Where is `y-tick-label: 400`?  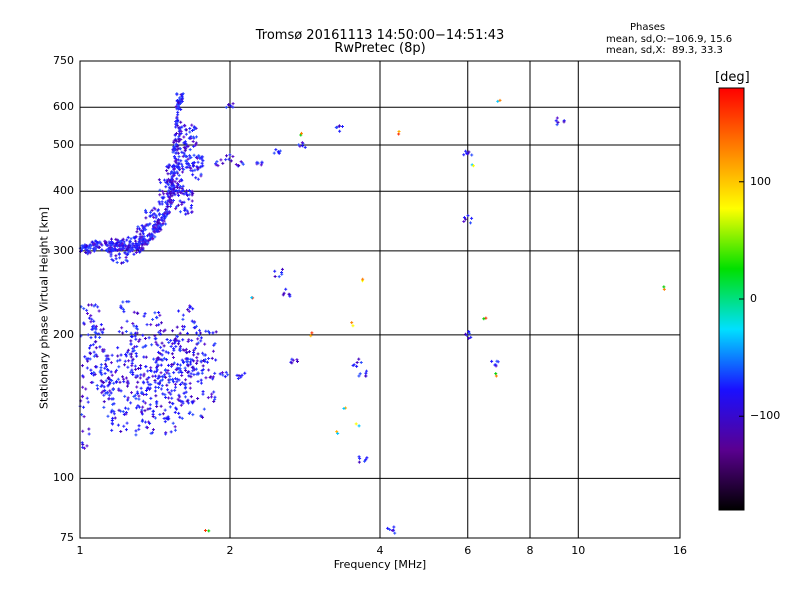
y-tick-label: 400 is located at coordinates (63, 191).